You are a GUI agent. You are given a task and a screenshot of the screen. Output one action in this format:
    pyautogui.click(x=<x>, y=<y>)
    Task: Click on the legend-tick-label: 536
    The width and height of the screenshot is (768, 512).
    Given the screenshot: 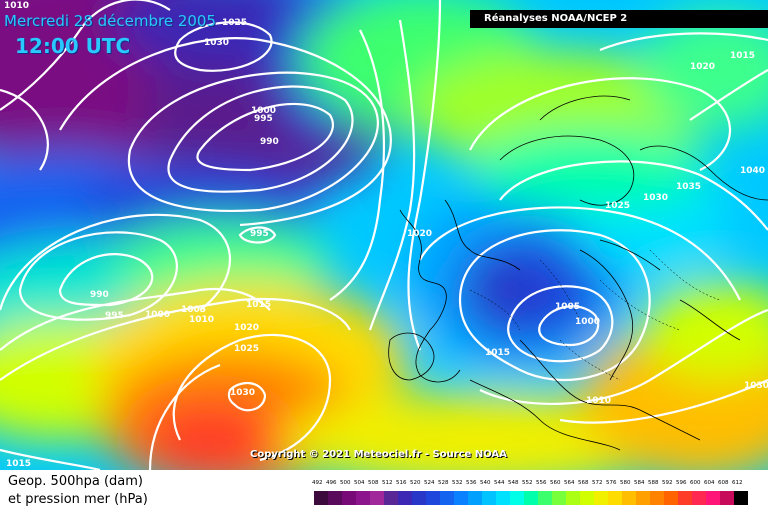 What is the action you would take?
    pyautogui.click(x=471, y=483)
    